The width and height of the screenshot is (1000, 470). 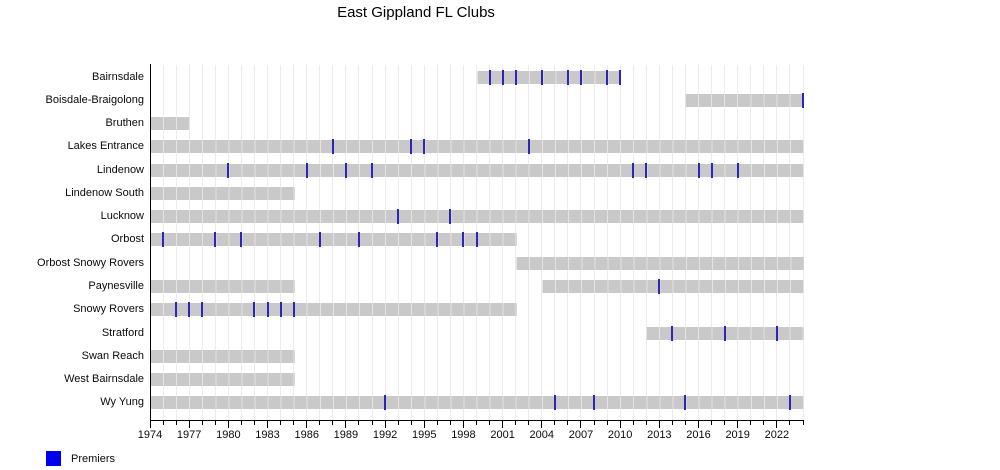 I want to click on x-axis-label-1977: 1977, so click(x=189, y=435).